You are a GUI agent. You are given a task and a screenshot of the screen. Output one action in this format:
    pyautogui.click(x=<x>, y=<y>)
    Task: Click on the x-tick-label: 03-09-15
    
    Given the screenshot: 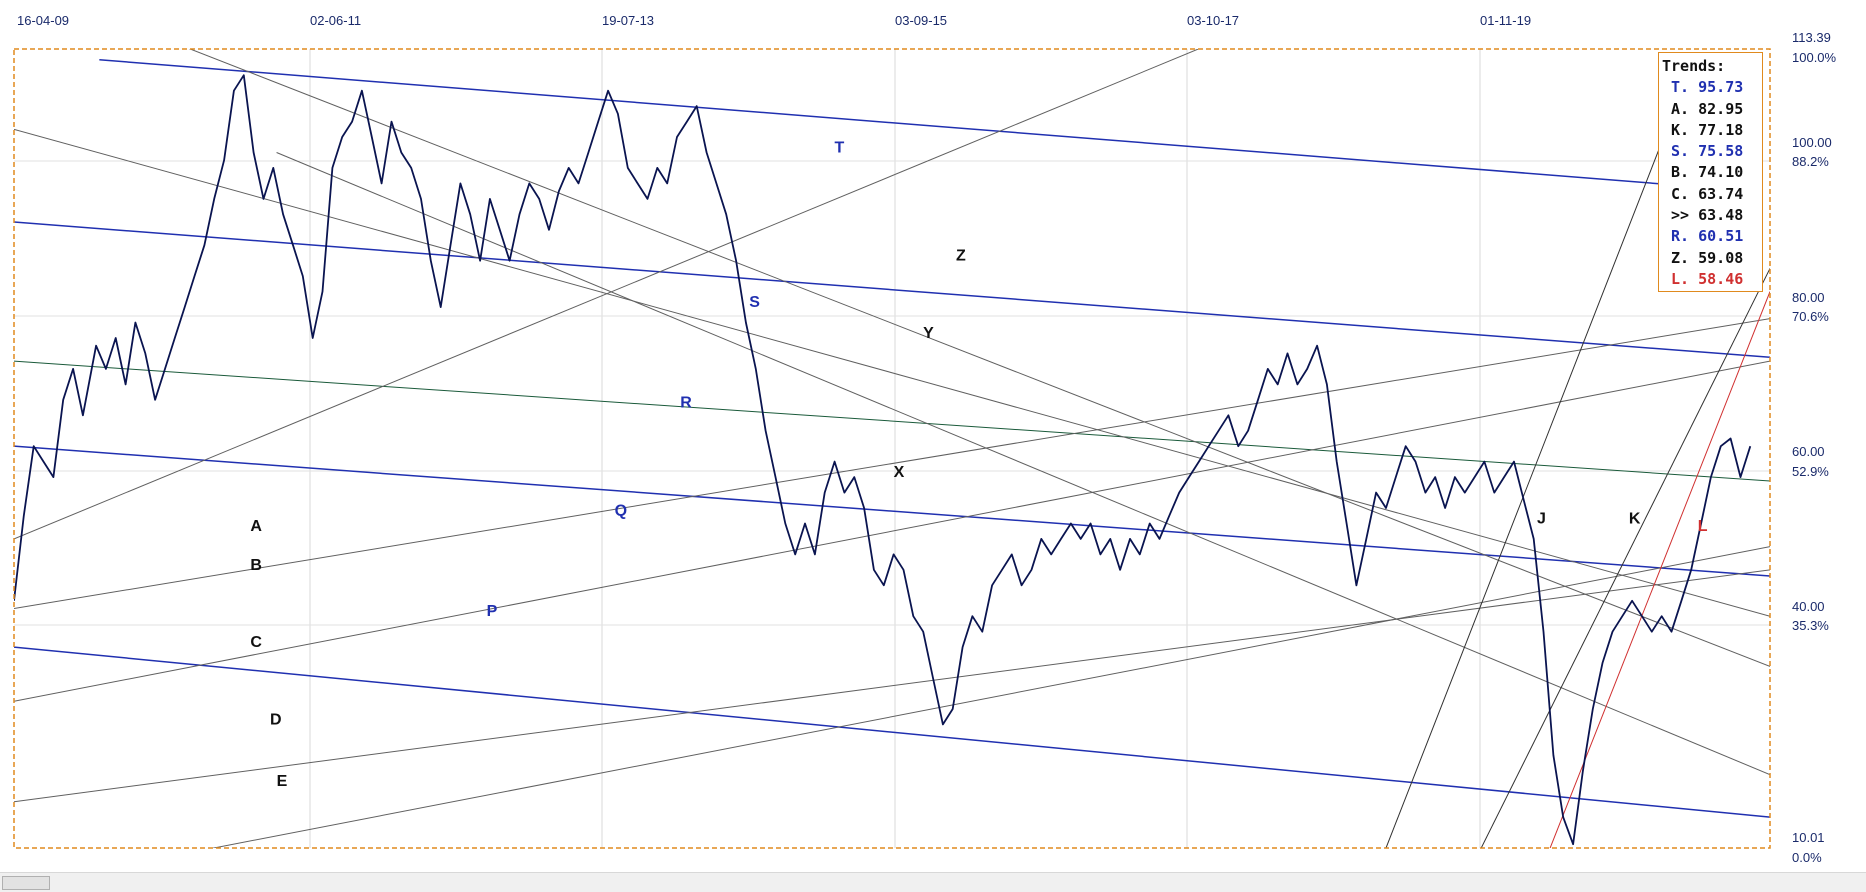 What is the action you would take?
    pyautogui.click(x=921, y=20)
    